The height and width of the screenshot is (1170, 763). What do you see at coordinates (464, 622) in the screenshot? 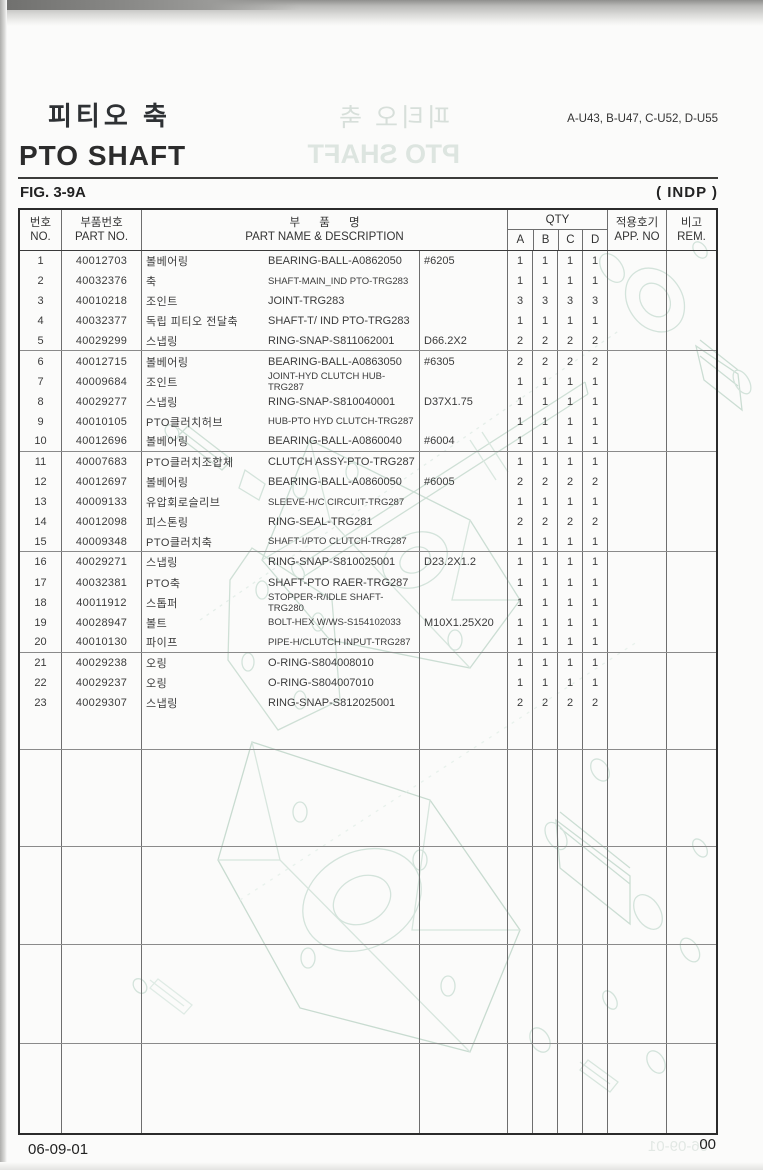
I see `spec-cell: M10X1.25X20` at bounding box center [464, 622].